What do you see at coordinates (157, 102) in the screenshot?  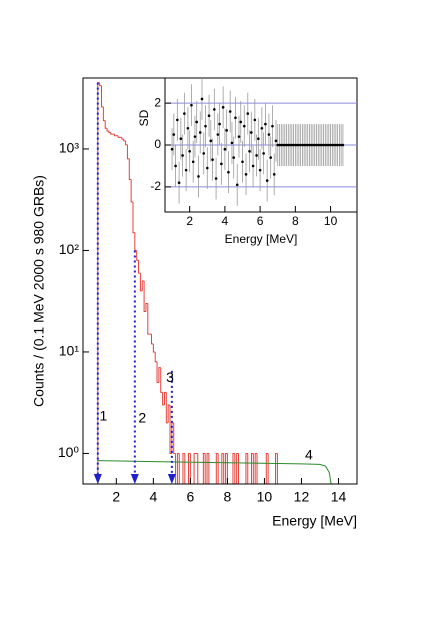 I see `y-tick-label: 2` at bounding box center [157, 102].